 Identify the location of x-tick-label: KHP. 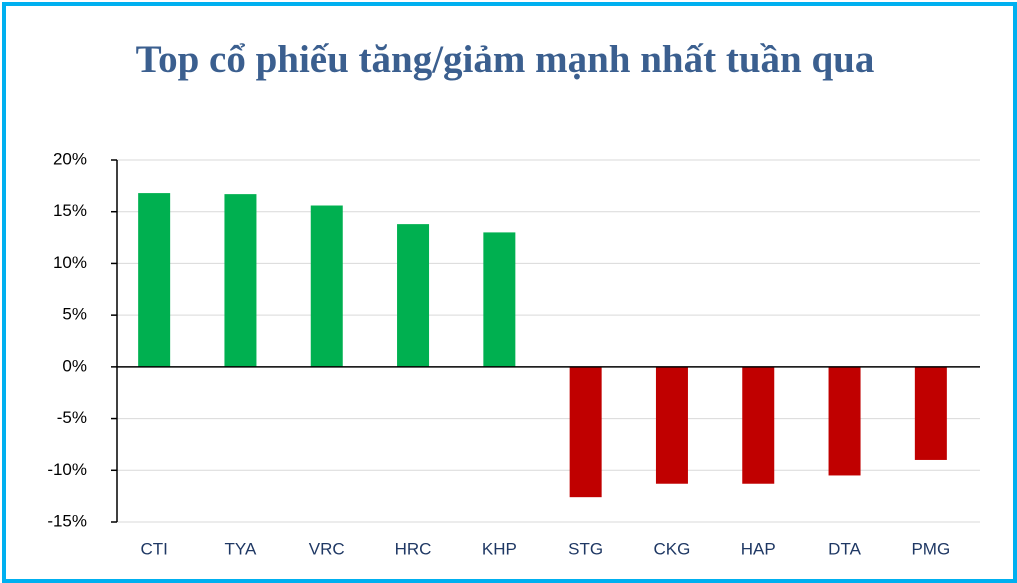
(499, 548).